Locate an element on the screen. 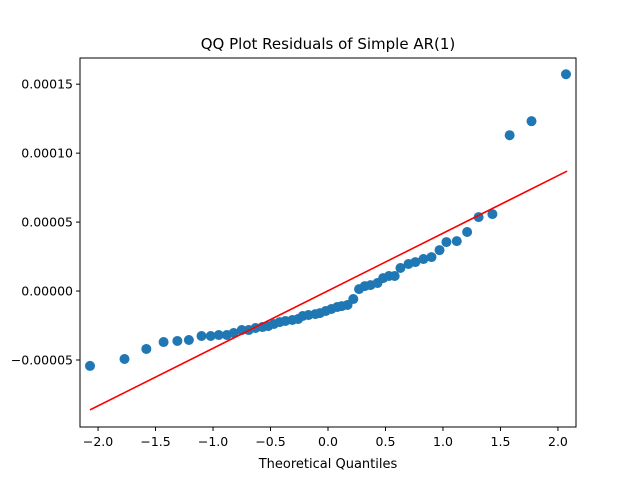 The width and height of the screenshot is (640, 480). y-tick-label: 0.00000 is located at coordinates (47, 291).